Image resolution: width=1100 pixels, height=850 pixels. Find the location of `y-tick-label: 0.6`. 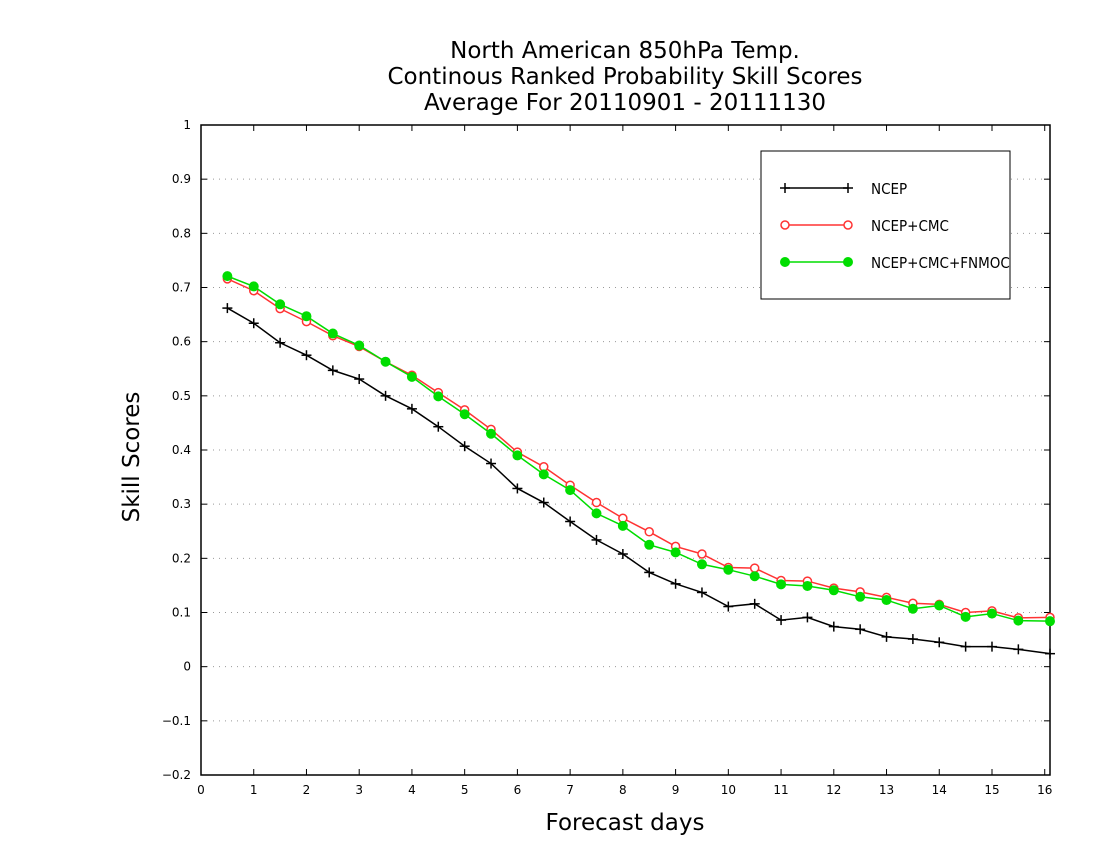

y-tick-label: 0.6 is located at coordinates (181, 342).